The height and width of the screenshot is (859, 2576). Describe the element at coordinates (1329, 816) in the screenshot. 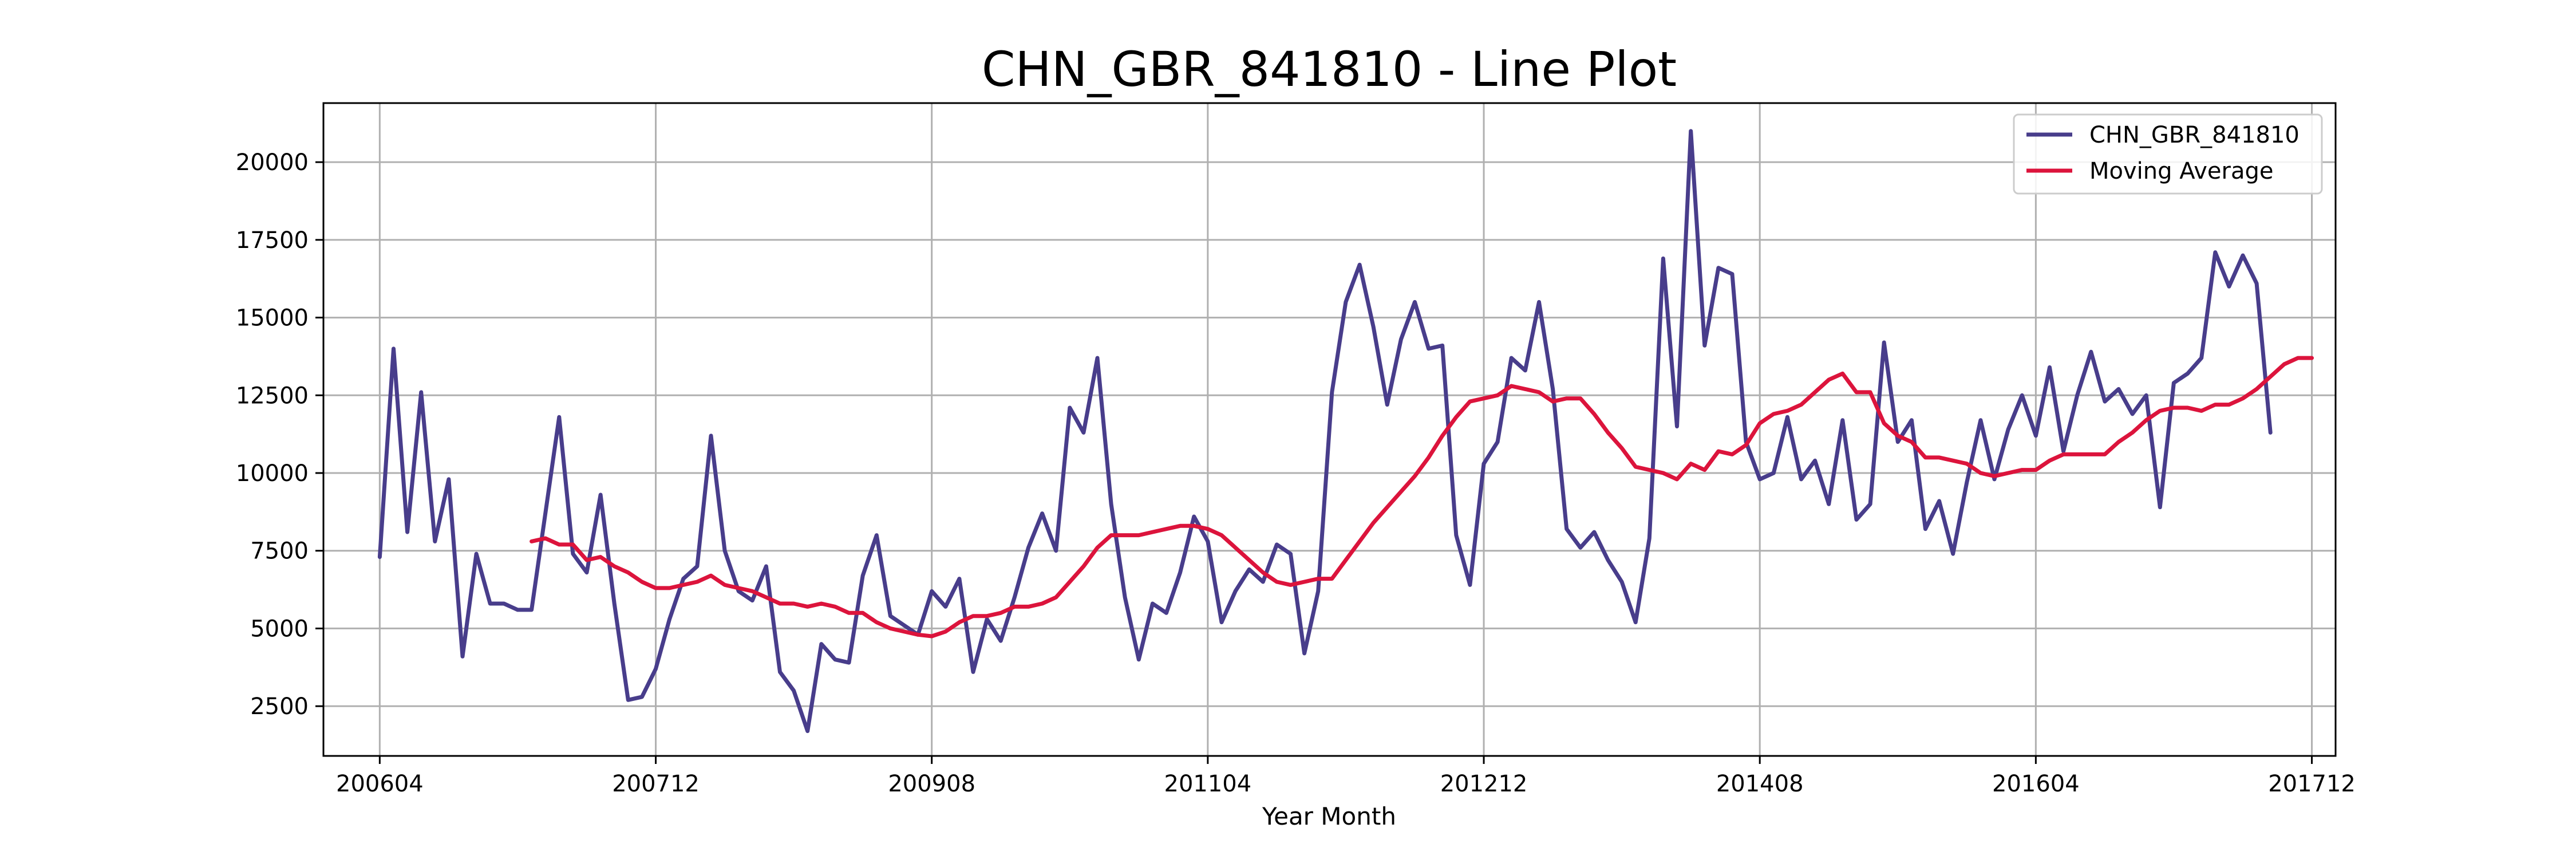

I see `x-axis-label: Year Month` at that location.